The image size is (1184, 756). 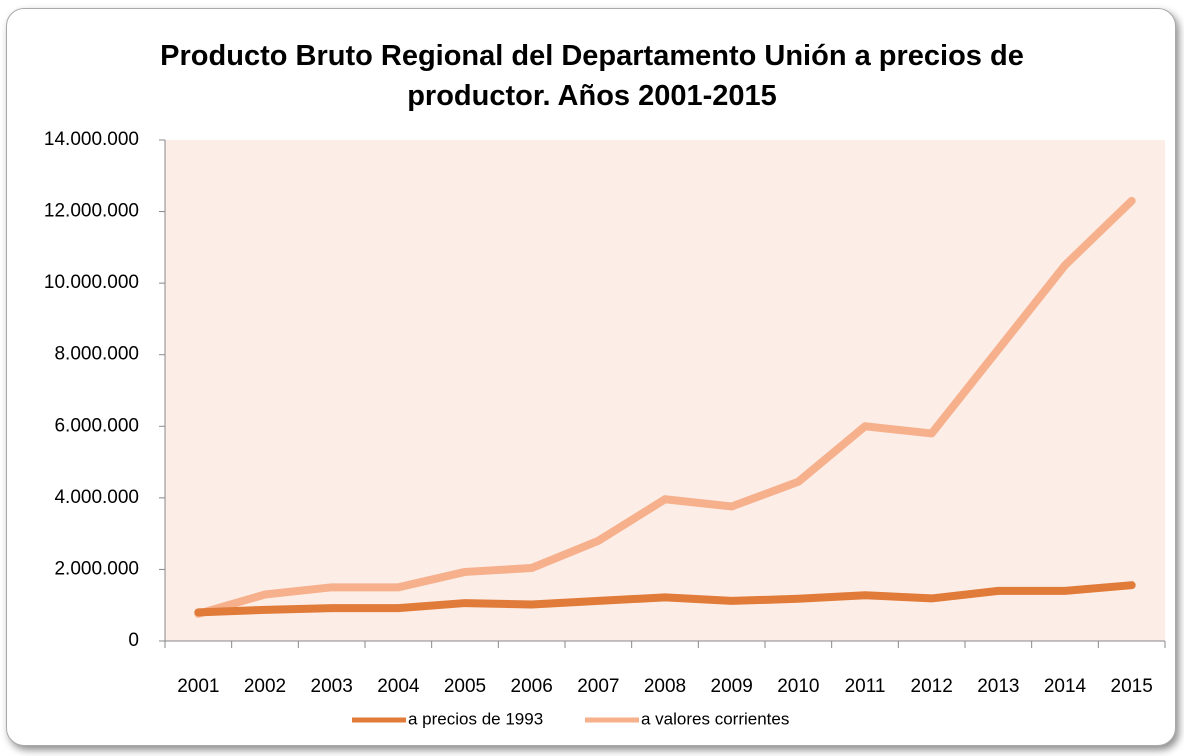 What do you see at coordinates (96, 354) in the screenshot?
I see `y-tick-label: 8.000.000` at bounding box center [96, 354].